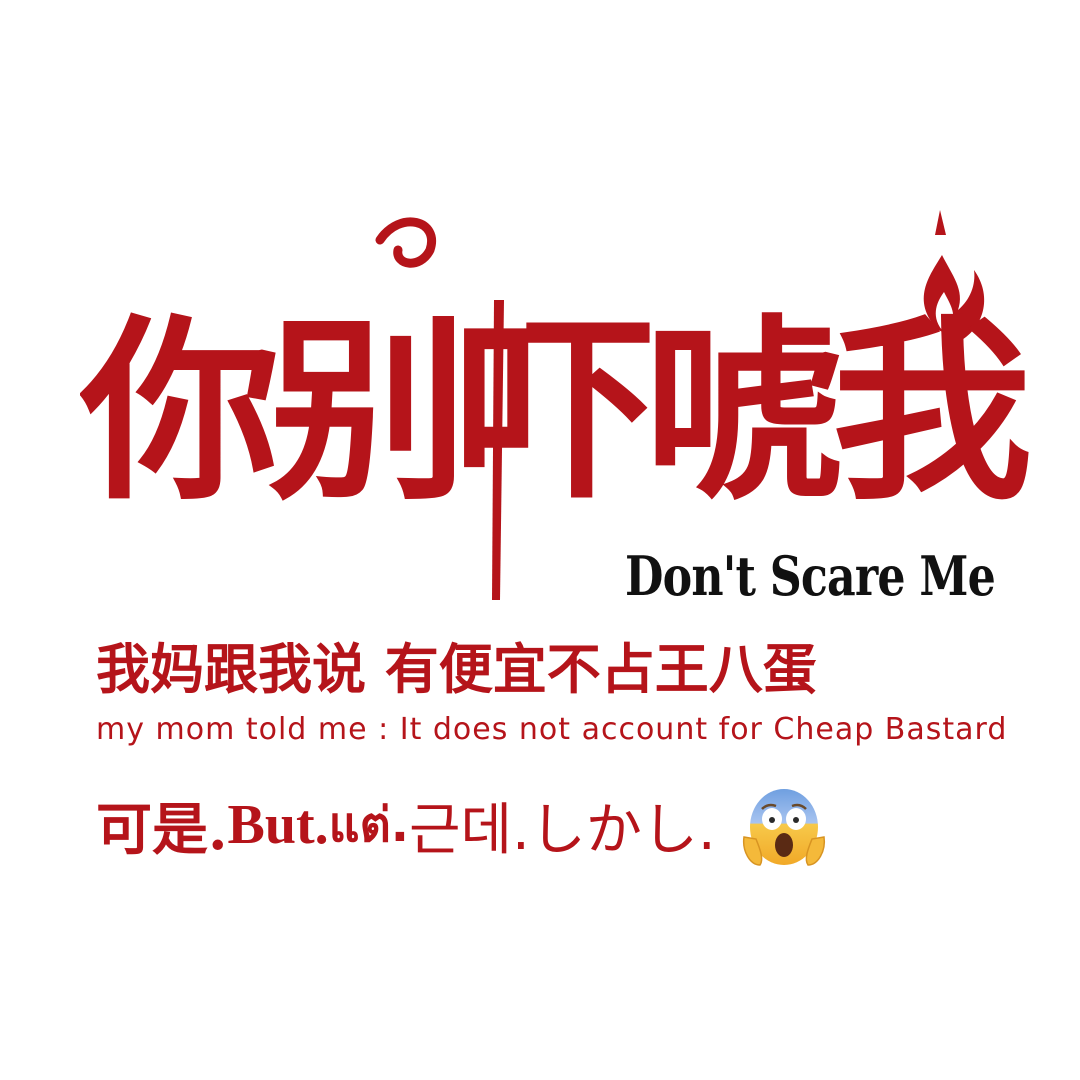  What do you see at coordinates (469, 830) in the screenshot?
I see `but-korean: 근데.` at bounding box center [469, 830].